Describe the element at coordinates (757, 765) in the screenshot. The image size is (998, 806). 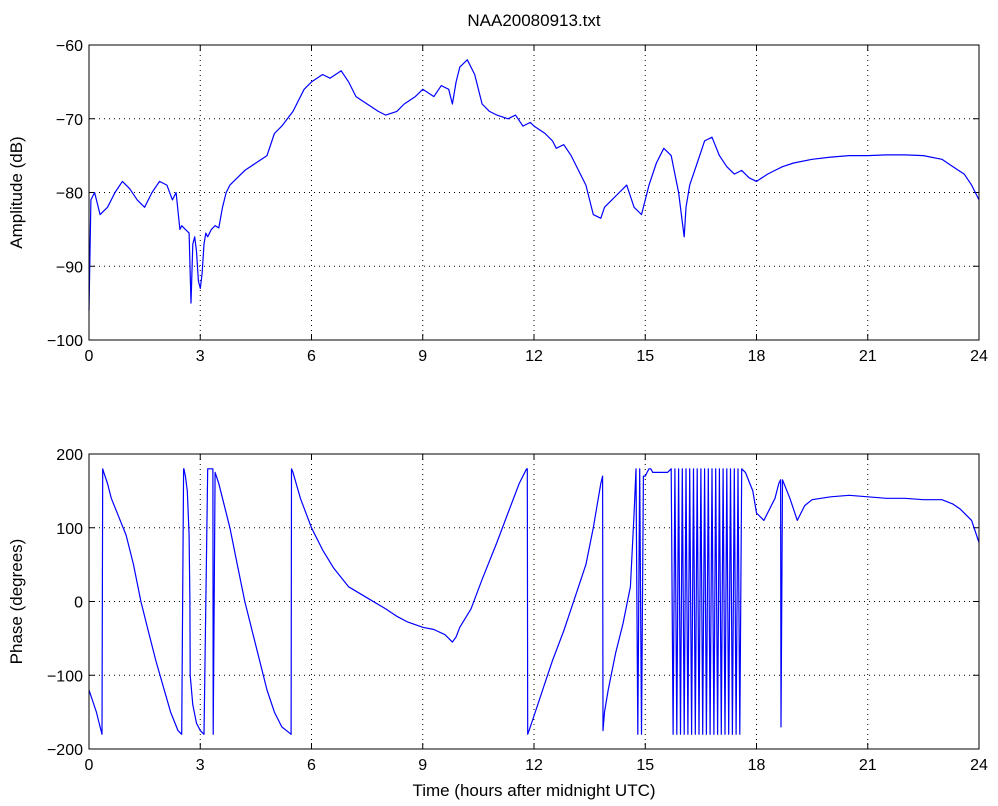
I see `phase-x-tick-label: 18` at that location.